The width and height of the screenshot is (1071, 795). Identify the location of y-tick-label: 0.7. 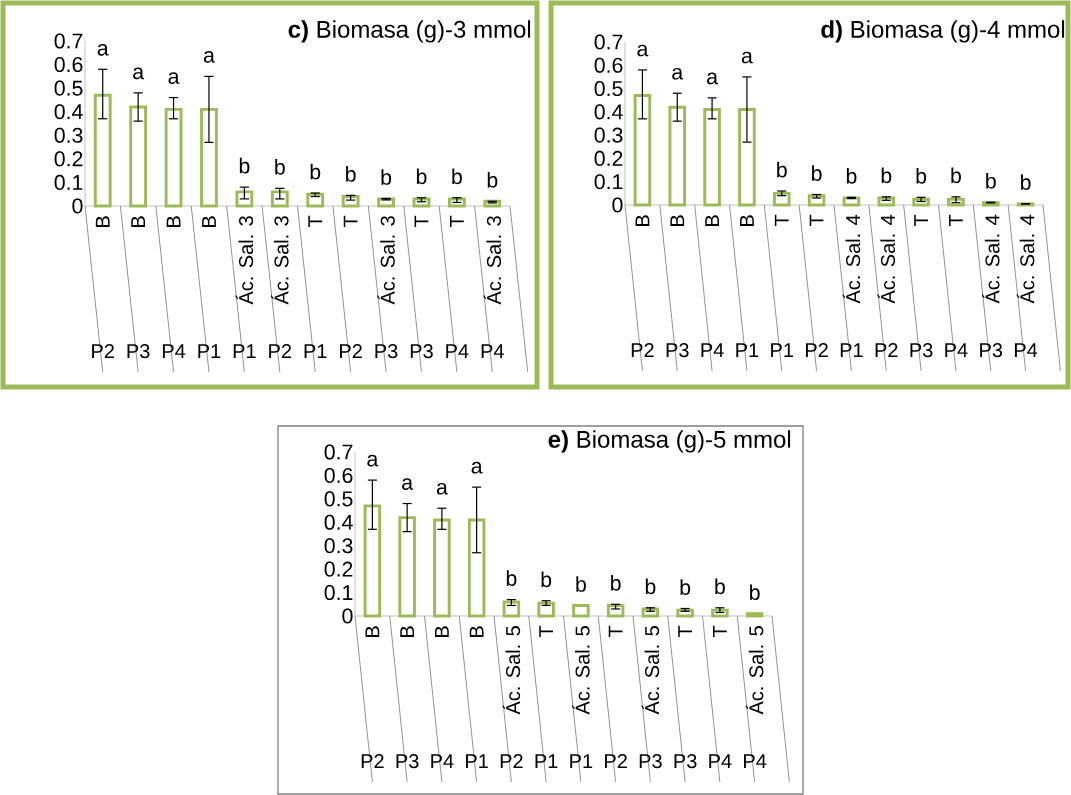
(68, 41).